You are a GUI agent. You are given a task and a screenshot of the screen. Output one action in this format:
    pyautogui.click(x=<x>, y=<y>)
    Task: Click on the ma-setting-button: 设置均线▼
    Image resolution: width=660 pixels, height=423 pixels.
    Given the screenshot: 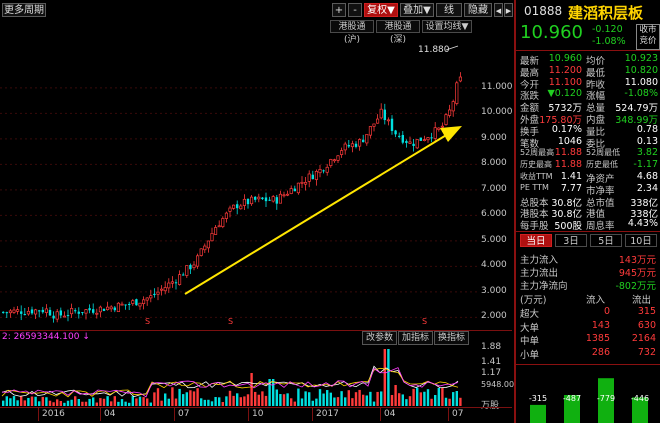 What is the action you would take?
    pyautogui.click(x=447, y=26)
    